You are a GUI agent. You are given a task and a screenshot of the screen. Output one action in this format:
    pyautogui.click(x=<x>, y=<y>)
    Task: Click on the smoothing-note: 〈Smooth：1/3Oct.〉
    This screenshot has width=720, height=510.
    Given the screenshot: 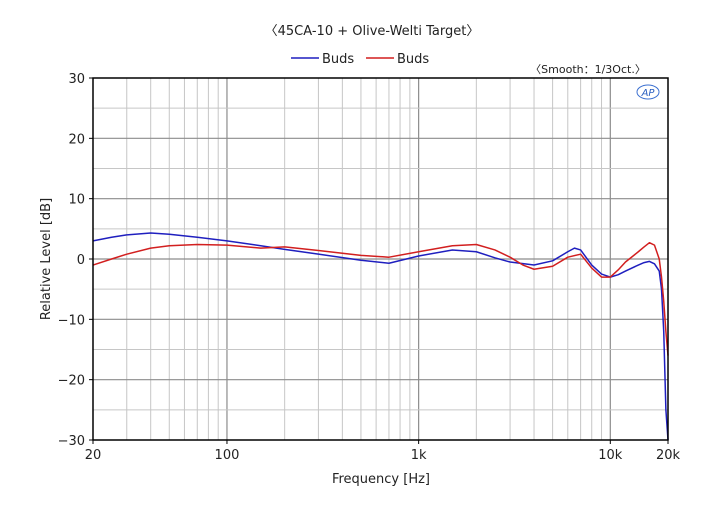 What is the action you would take?
    pyautogui.click(x=588, y=69)
    